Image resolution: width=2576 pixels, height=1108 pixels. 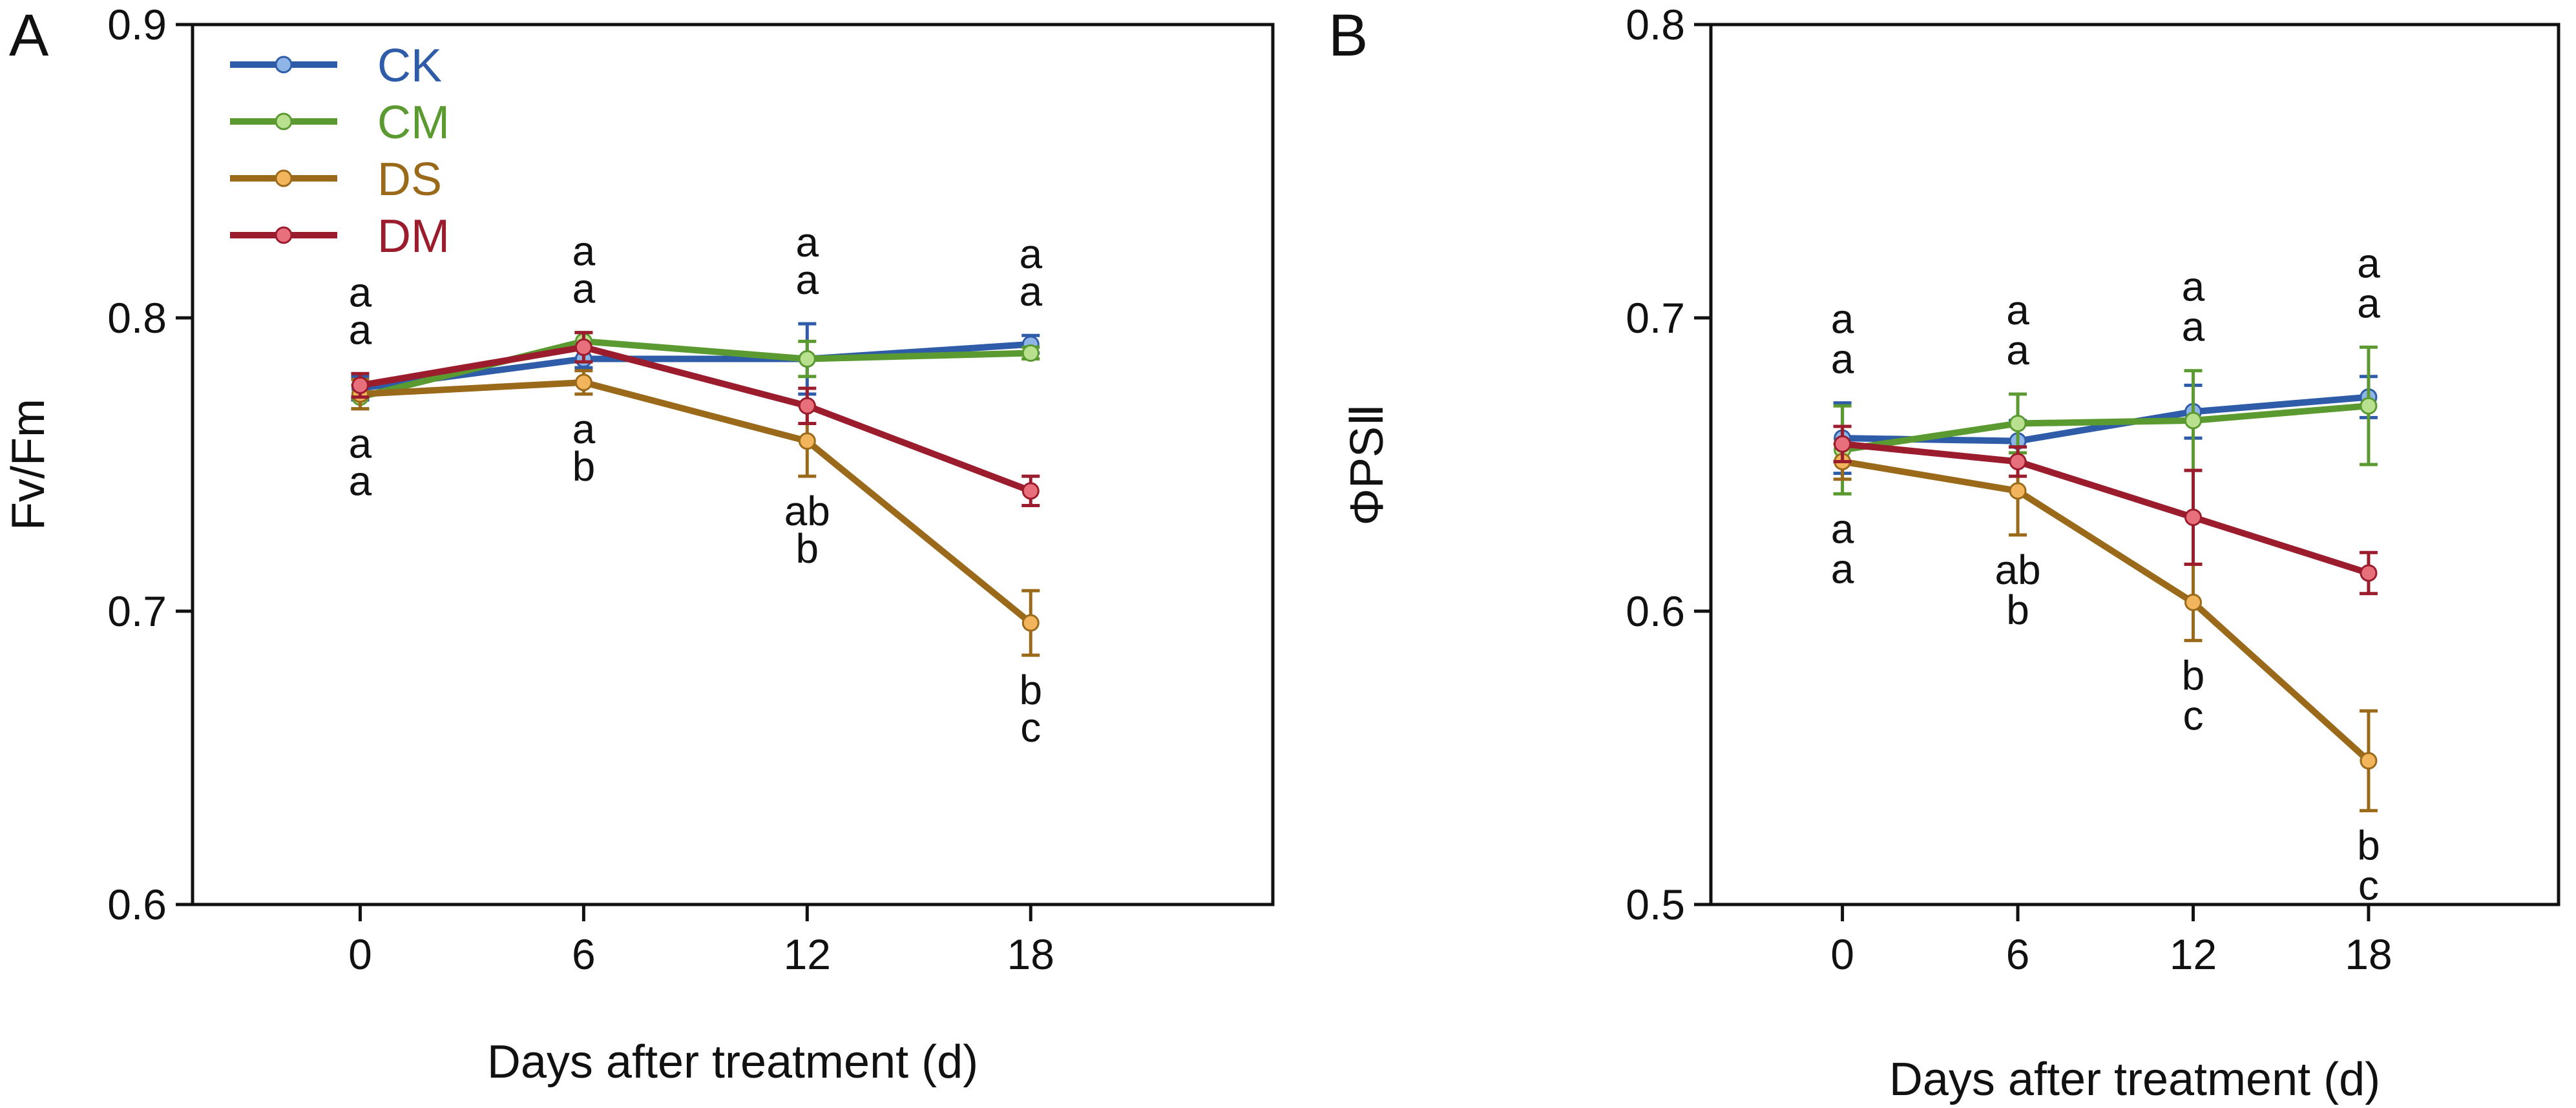 What do you see at coordinates (409, 179) in the screenshot?
I see `legend-label: DS` at bounding box center [409, 179].